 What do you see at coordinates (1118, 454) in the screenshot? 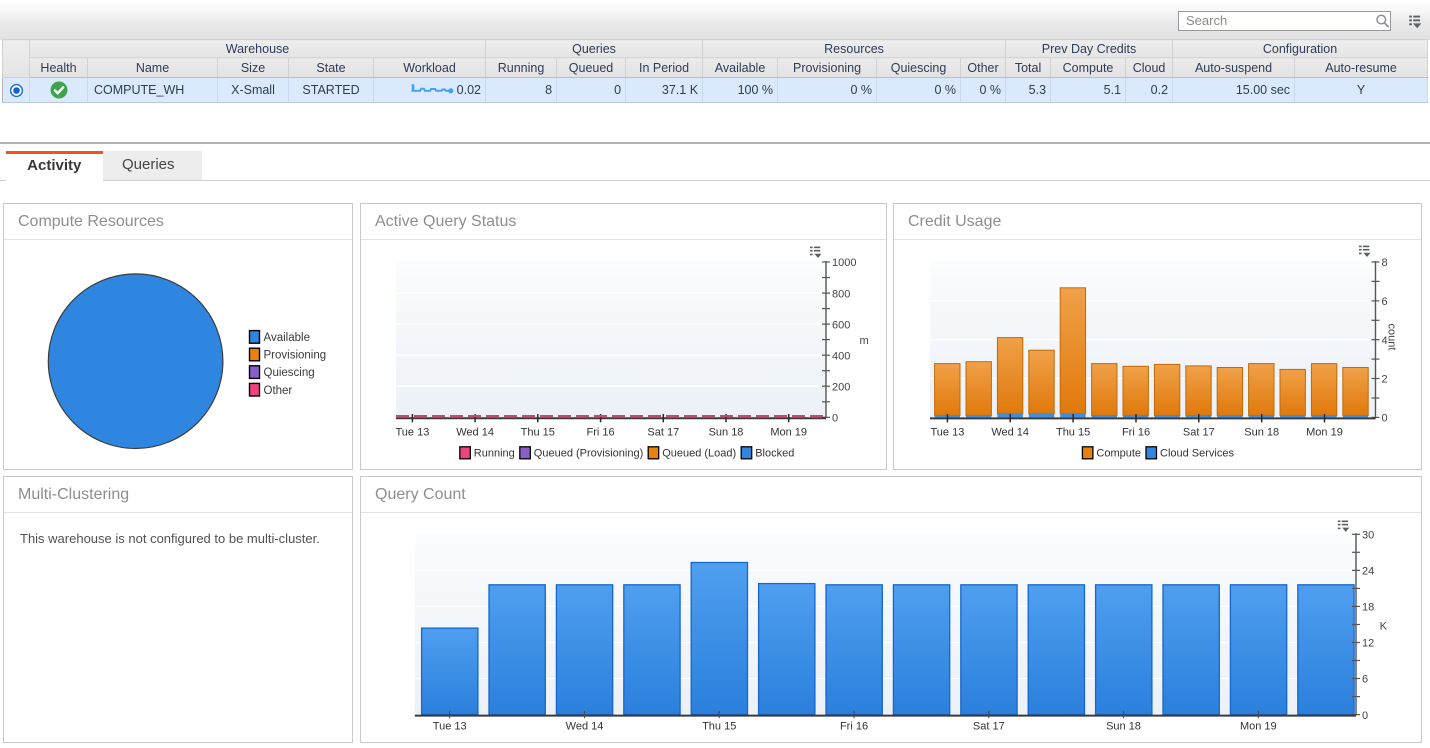
I see `svg-text: Compute` at bounding box center [1118, 454].